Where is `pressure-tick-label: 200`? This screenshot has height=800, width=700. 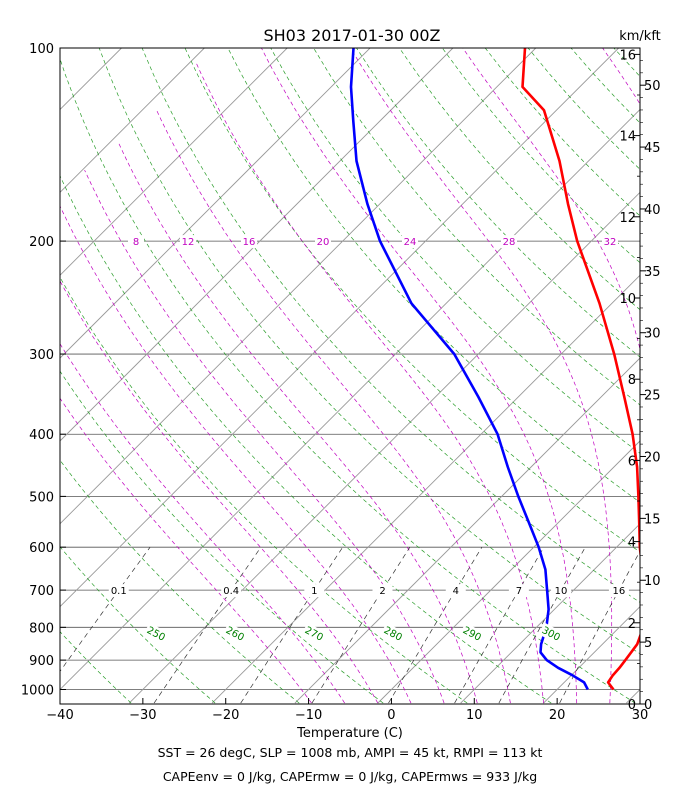
pressure-tick-label: 200 is located at coordinates (41, 242).